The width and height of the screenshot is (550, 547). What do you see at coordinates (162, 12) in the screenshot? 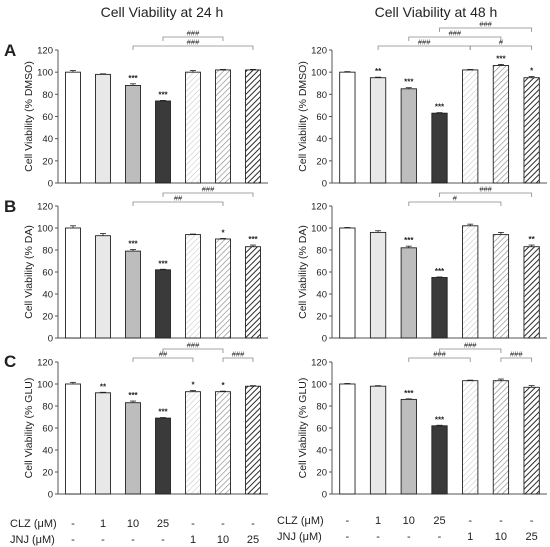
I see `column-title-24h: Cell Viability at 24 h` at bounding box center [162, 12].